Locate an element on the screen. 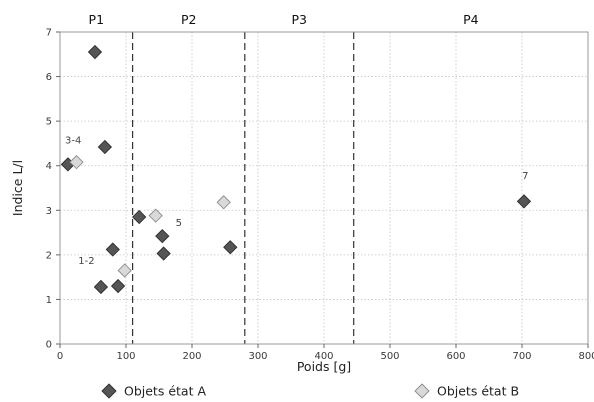 The image size is (594, 402). x-tick-label: 600 is located at coordinates (455, 356).